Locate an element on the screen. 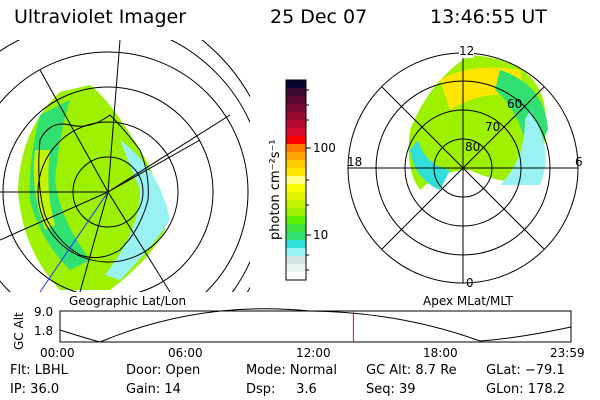 Image resolution: width=600 pixels, height=400 pixels. instrument-title: Ultraviolet Imager is located at coordinates (100, 17).